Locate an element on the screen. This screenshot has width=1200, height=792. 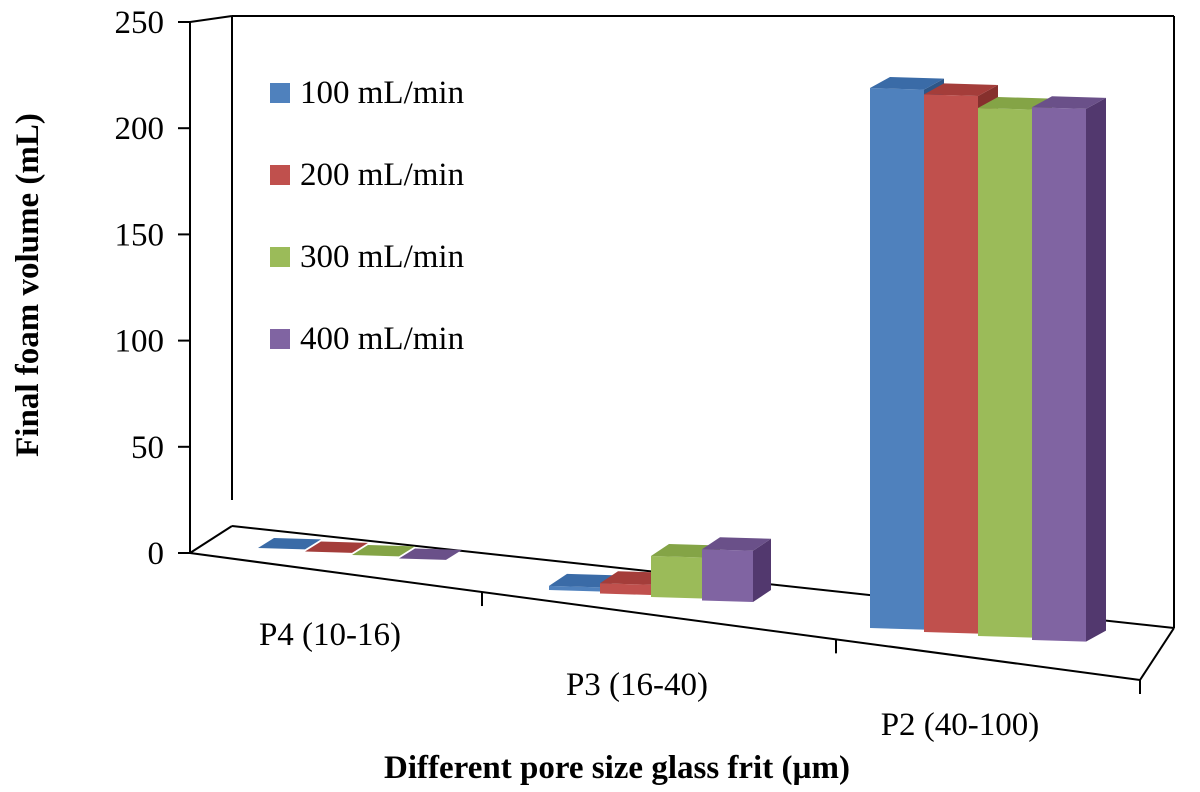
x-axis-title: Different pore size glass frit (µm) is located at coordinates (617, 768).